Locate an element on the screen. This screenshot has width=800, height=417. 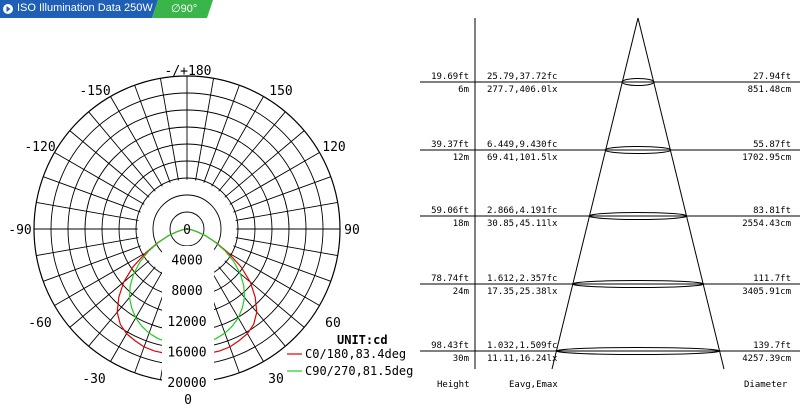
row-diameter-cm: 3405.91cm is located at coordinates (766, 292).